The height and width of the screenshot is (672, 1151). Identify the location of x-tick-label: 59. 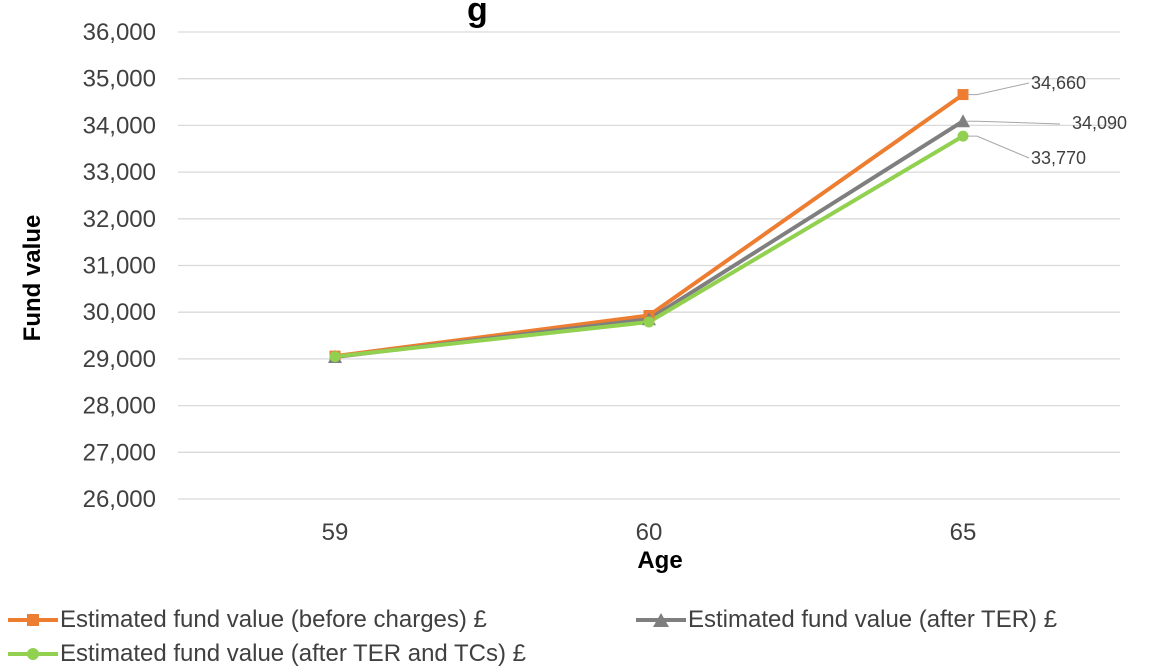
(335, 532).